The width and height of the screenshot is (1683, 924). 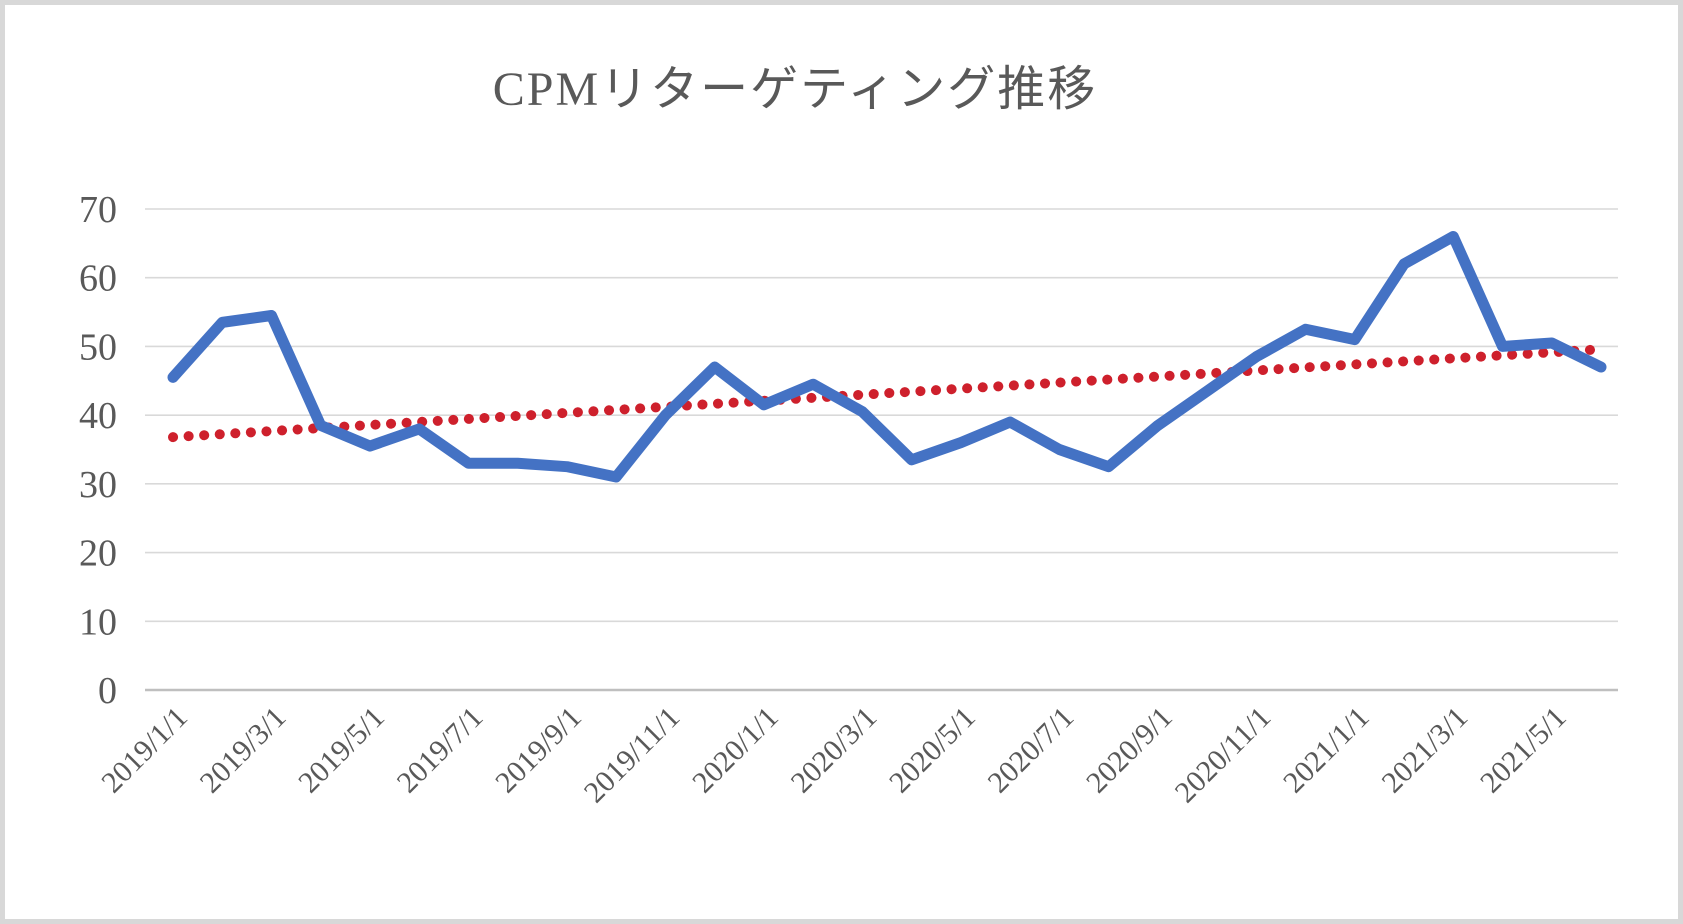 I want to click on x-tick-label: 2019/3/1, so click(x=243, y=750).